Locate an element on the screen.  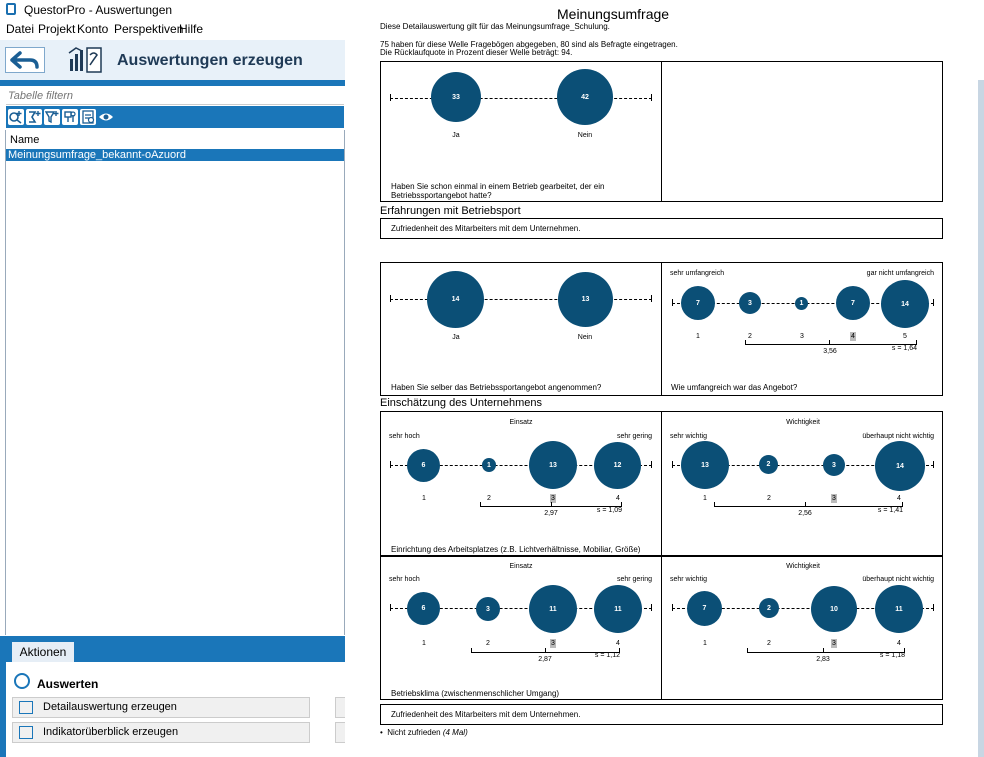
count-bubble: 13 is located at coordinates (705, 465).